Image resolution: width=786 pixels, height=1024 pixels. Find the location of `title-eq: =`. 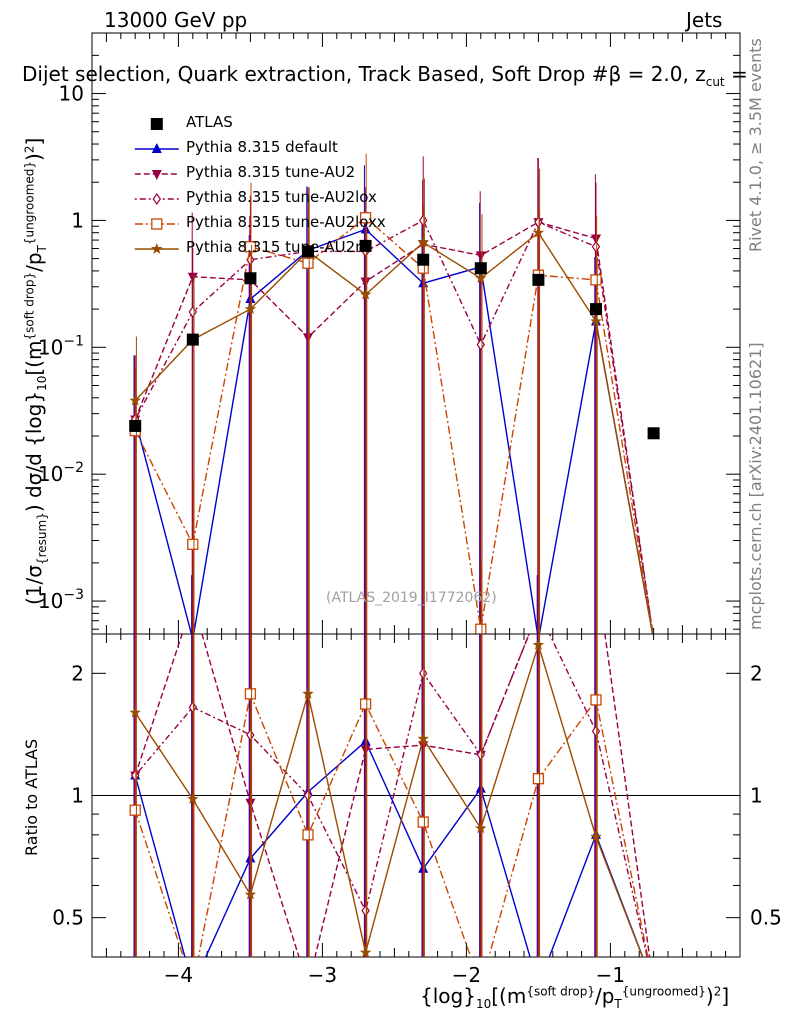

title-eq: = is located at coordinates (736, 74).